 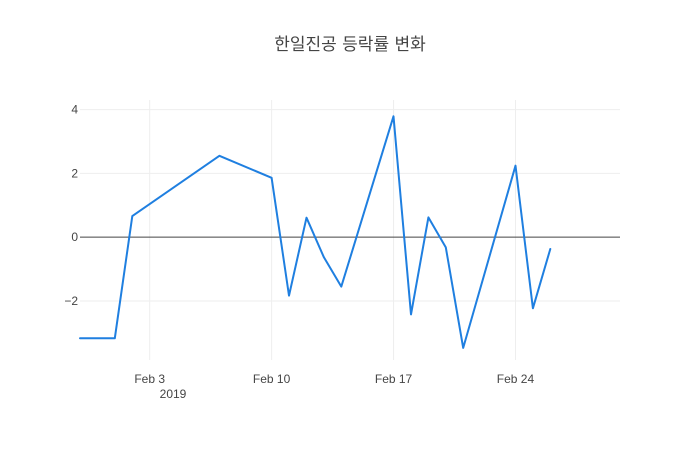 What do you see at coordinates (516, 379) in the screenshot?
I see `x-tick-label: Feb 24` at bounding box center [516, 379].